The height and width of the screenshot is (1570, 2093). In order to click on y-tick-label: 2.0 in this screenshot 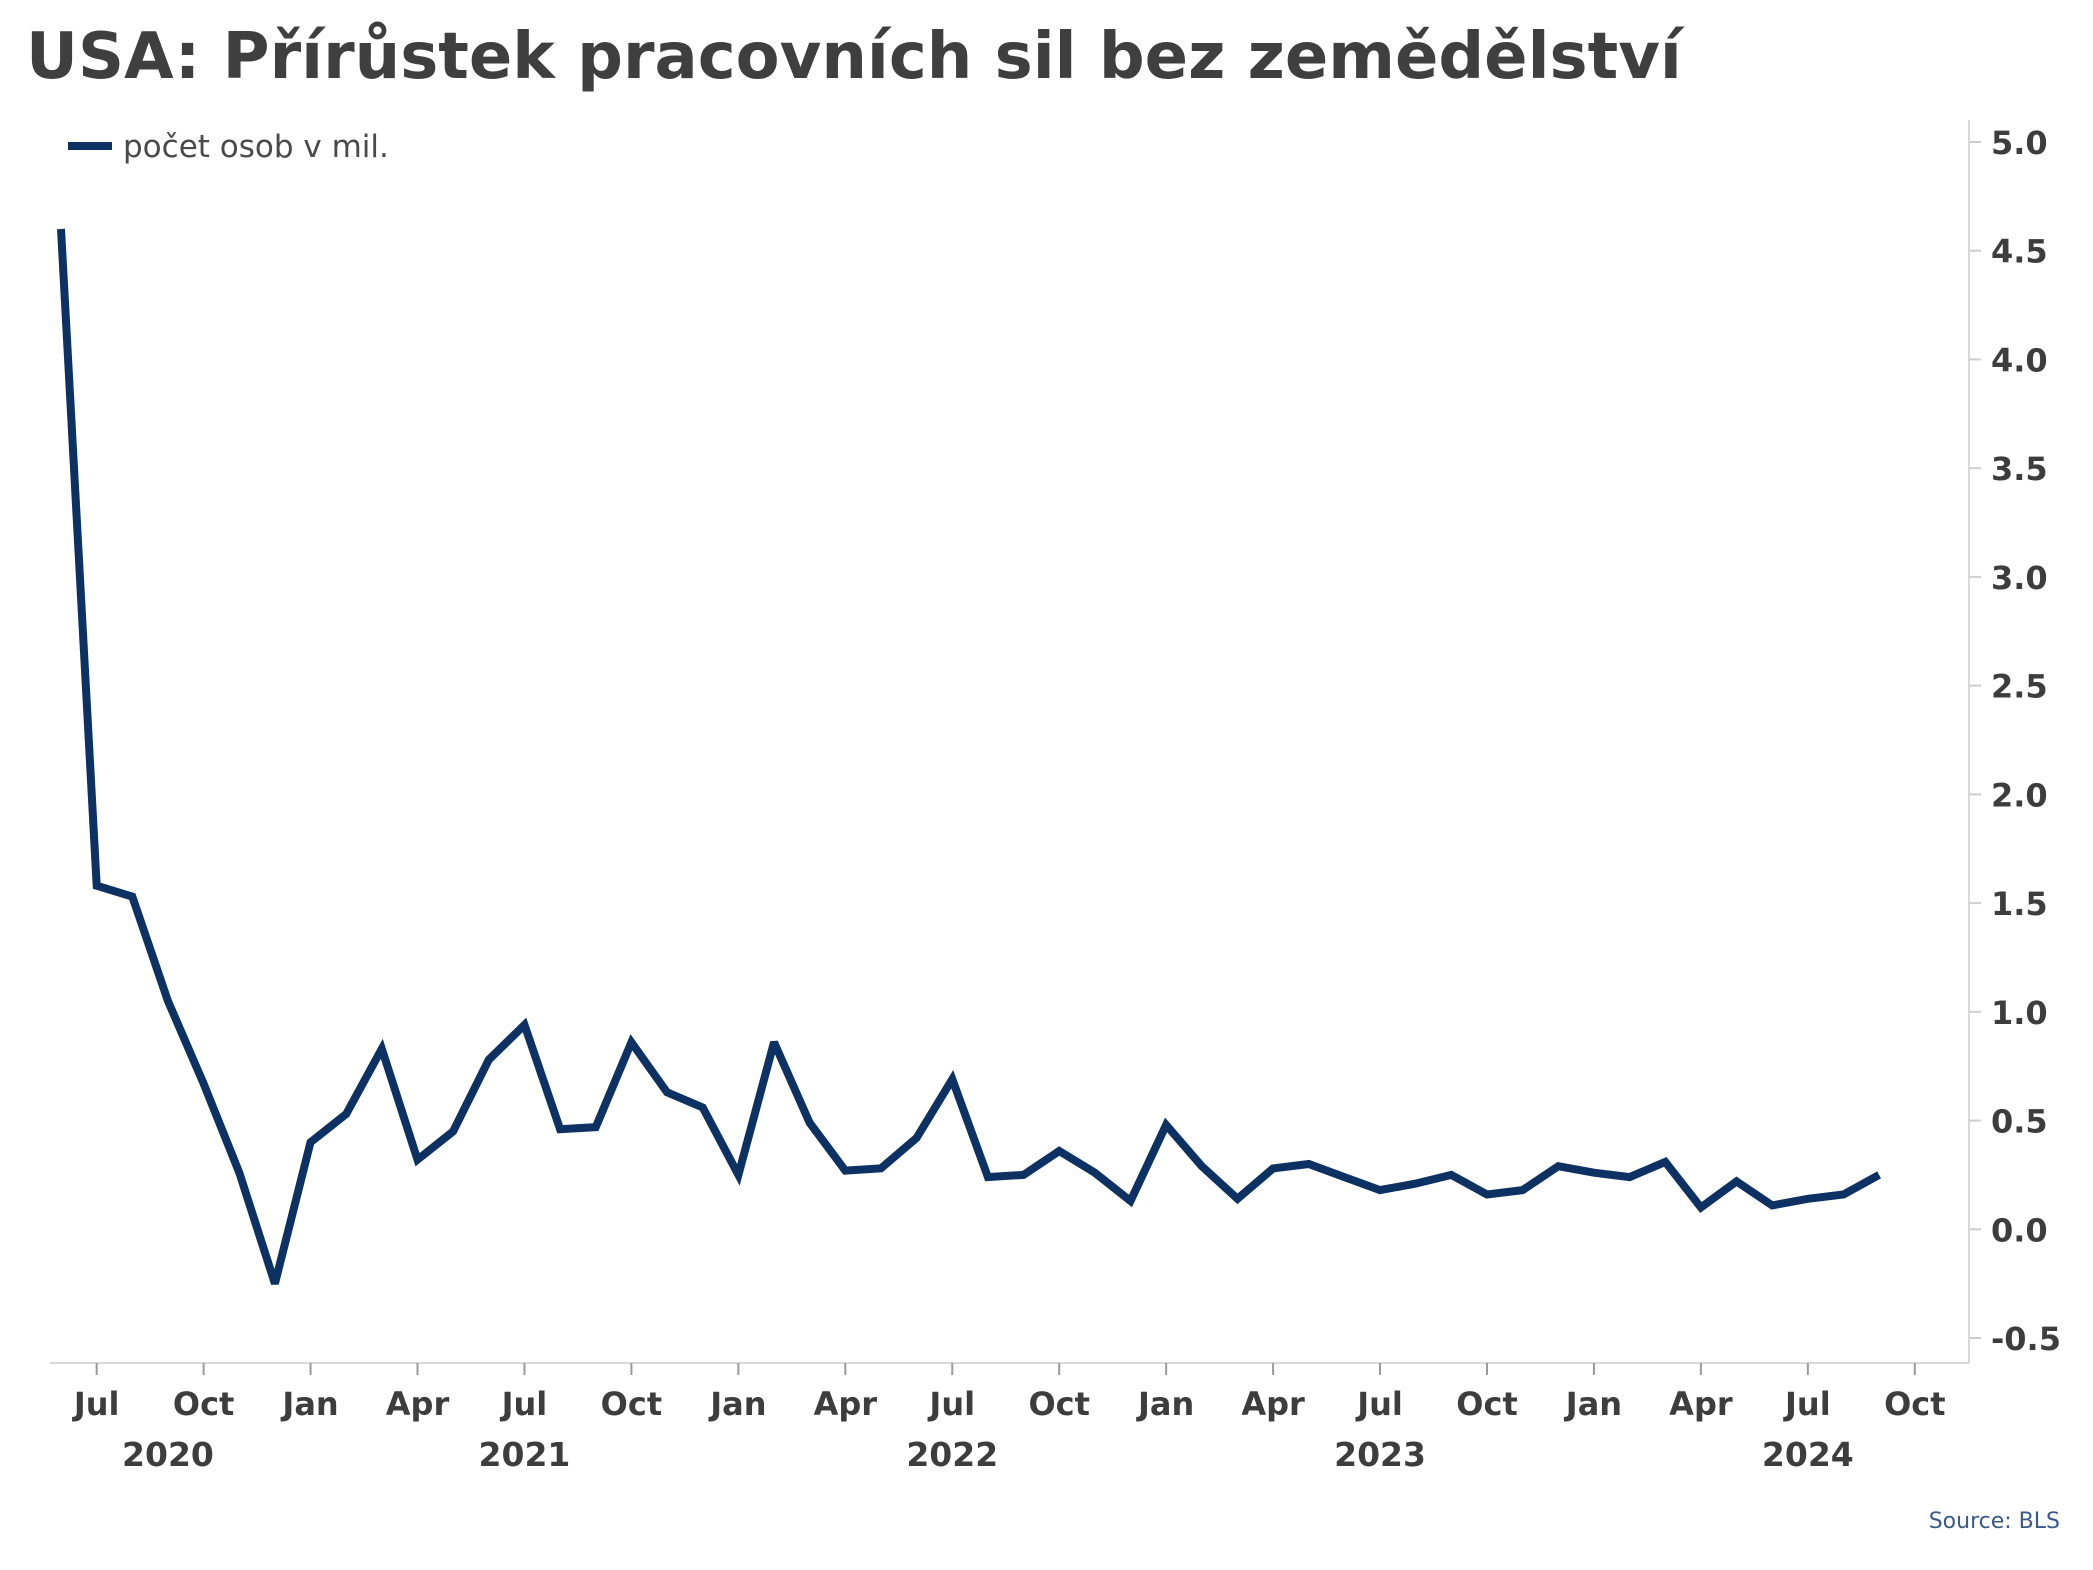, I will do `click(2019, 795)`.